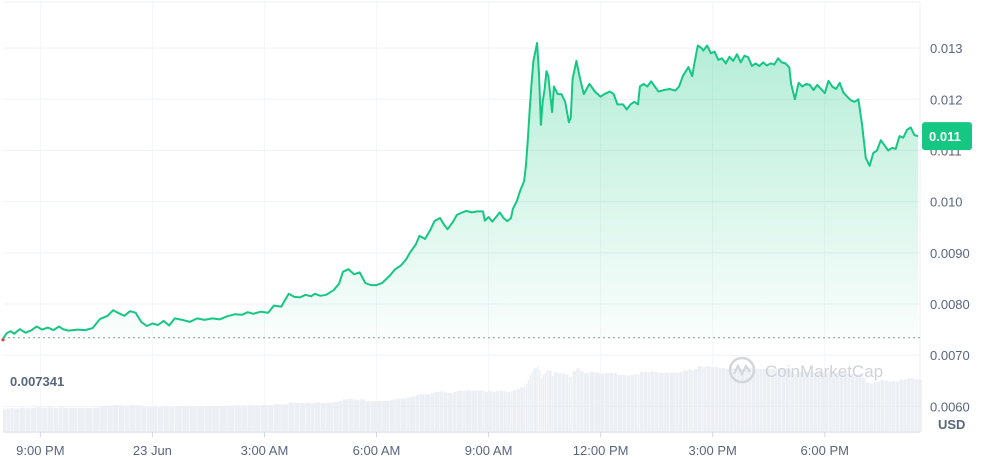 The image size is (985, 457). I want to click on y-tick-label: 0.010, so click(946, 202).